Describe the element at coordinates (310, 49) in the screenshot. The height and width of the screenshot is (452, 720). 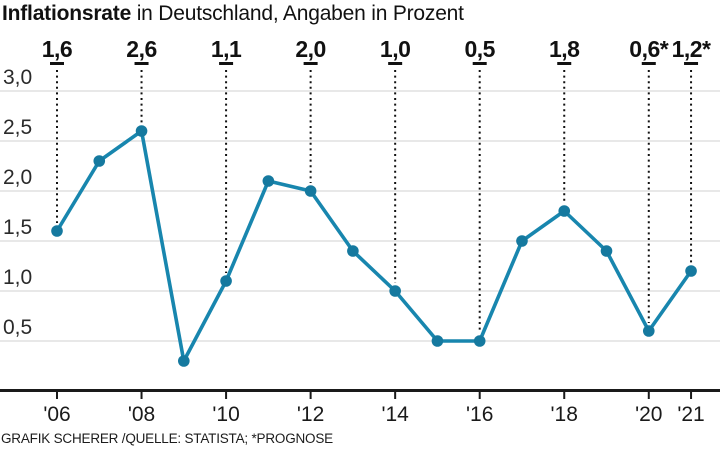
I see `annotation-value-label: 2,0` at that location.